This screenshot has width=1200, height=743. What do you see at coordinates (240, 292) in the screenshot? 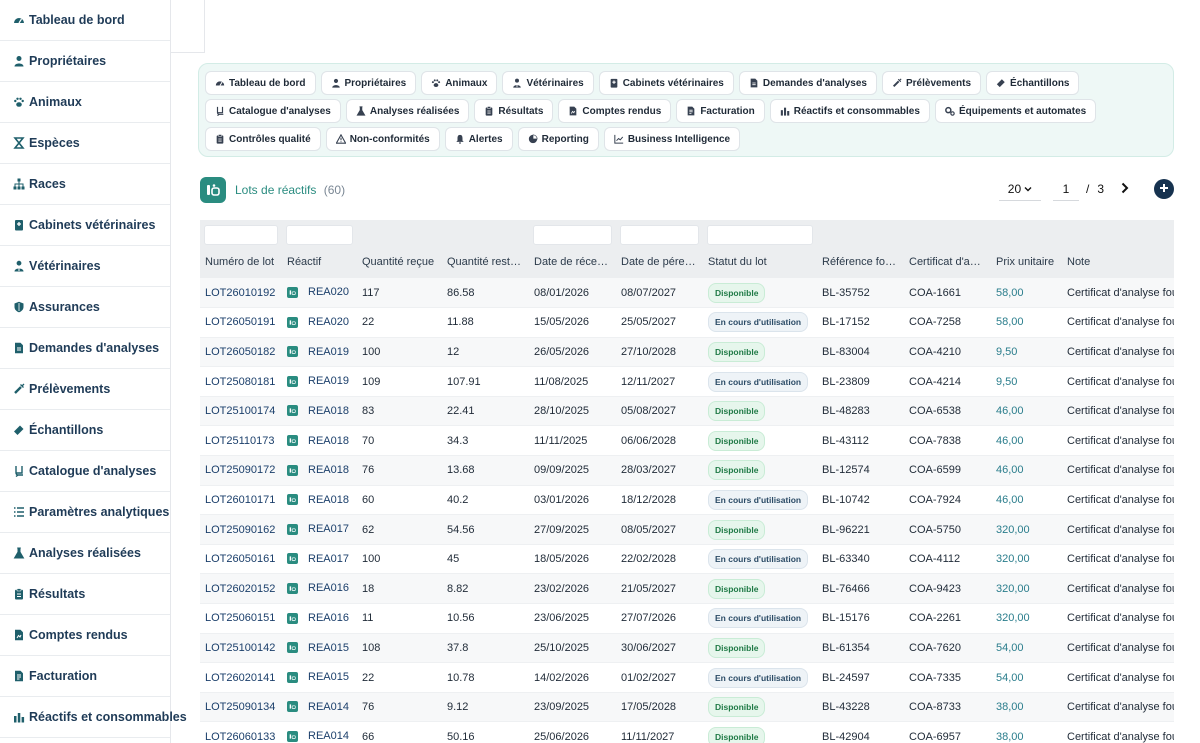
I see `lot-link: LOT26010192` at bounding box center [240, 292].